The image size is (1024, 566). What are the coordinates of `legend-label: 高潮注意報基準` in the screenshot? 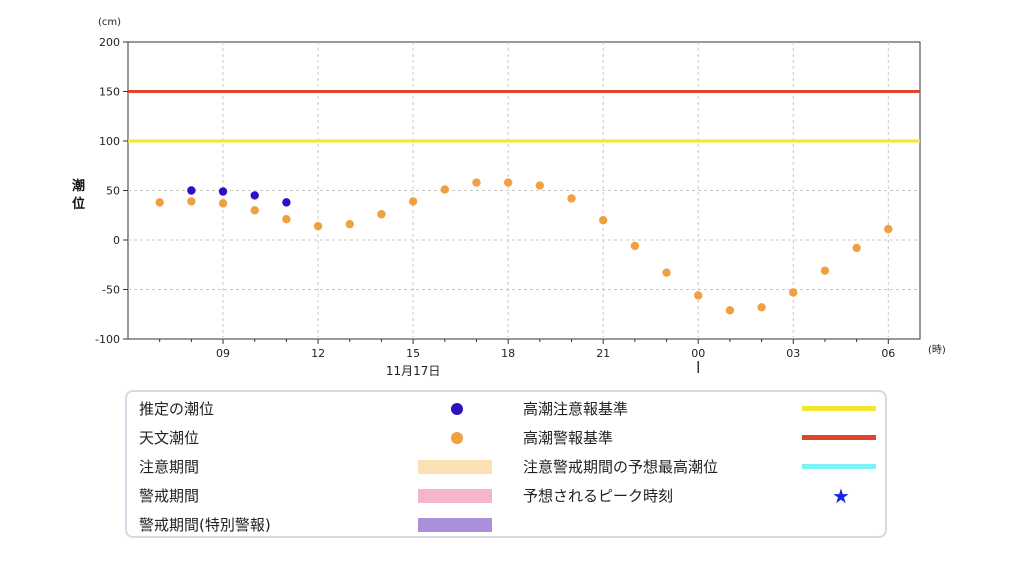 It's located at (576, 409).